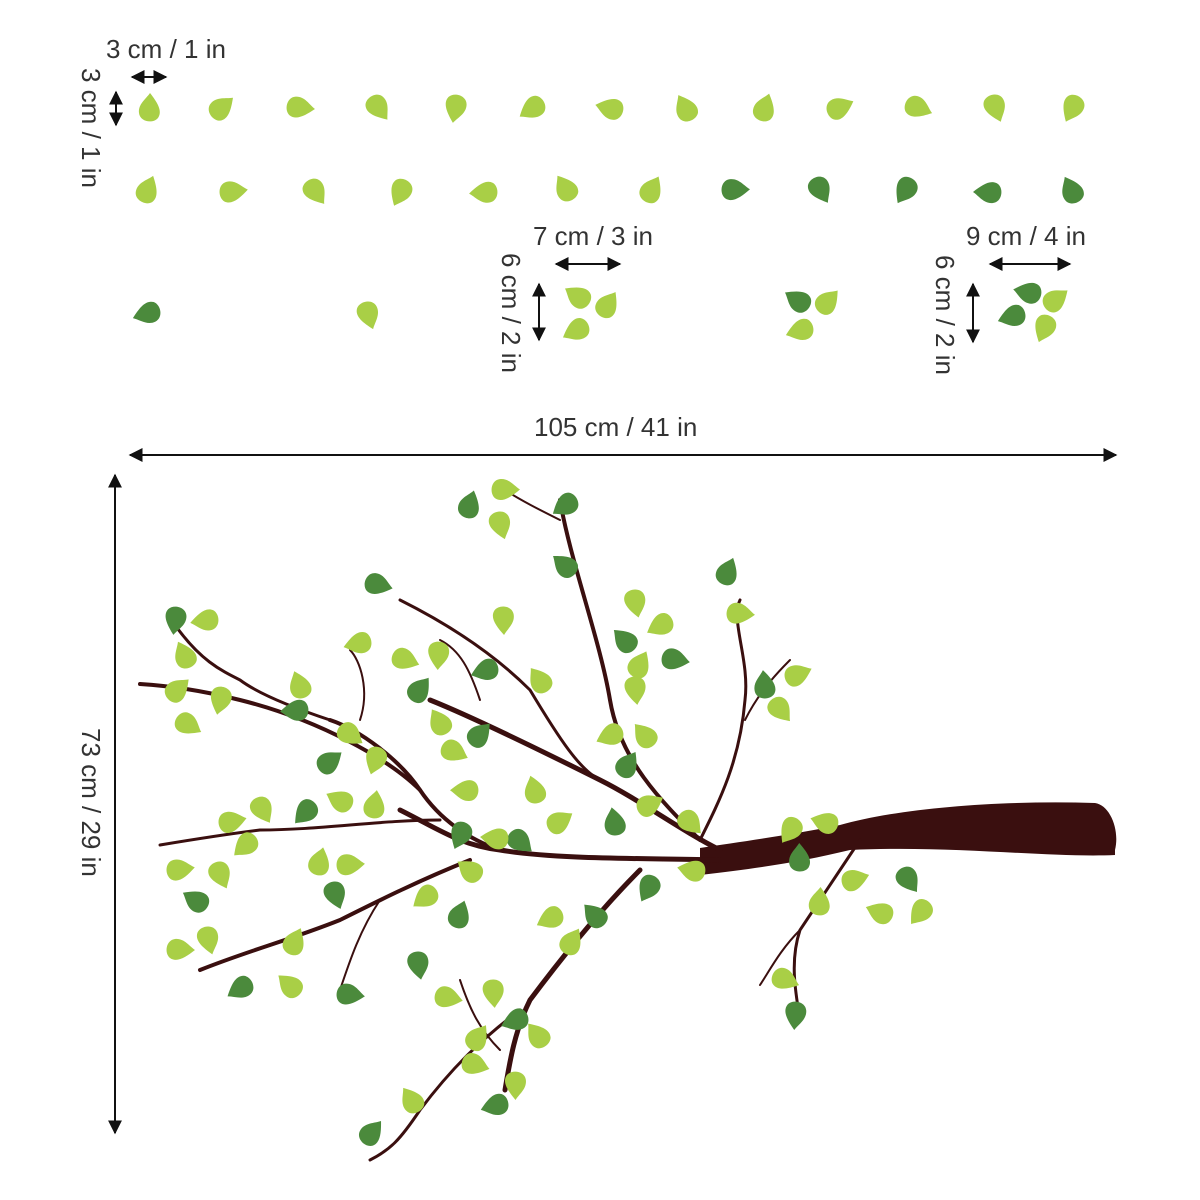 The width and height of the screenshot is (1200, 1200). I want to click on small-cluster-height-label: 6 cm / 2 in, so click(511, 313).